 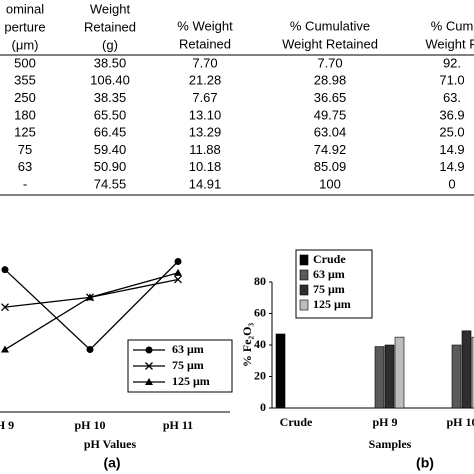 I want to click on caption: (a), so click(x=111, y=463).